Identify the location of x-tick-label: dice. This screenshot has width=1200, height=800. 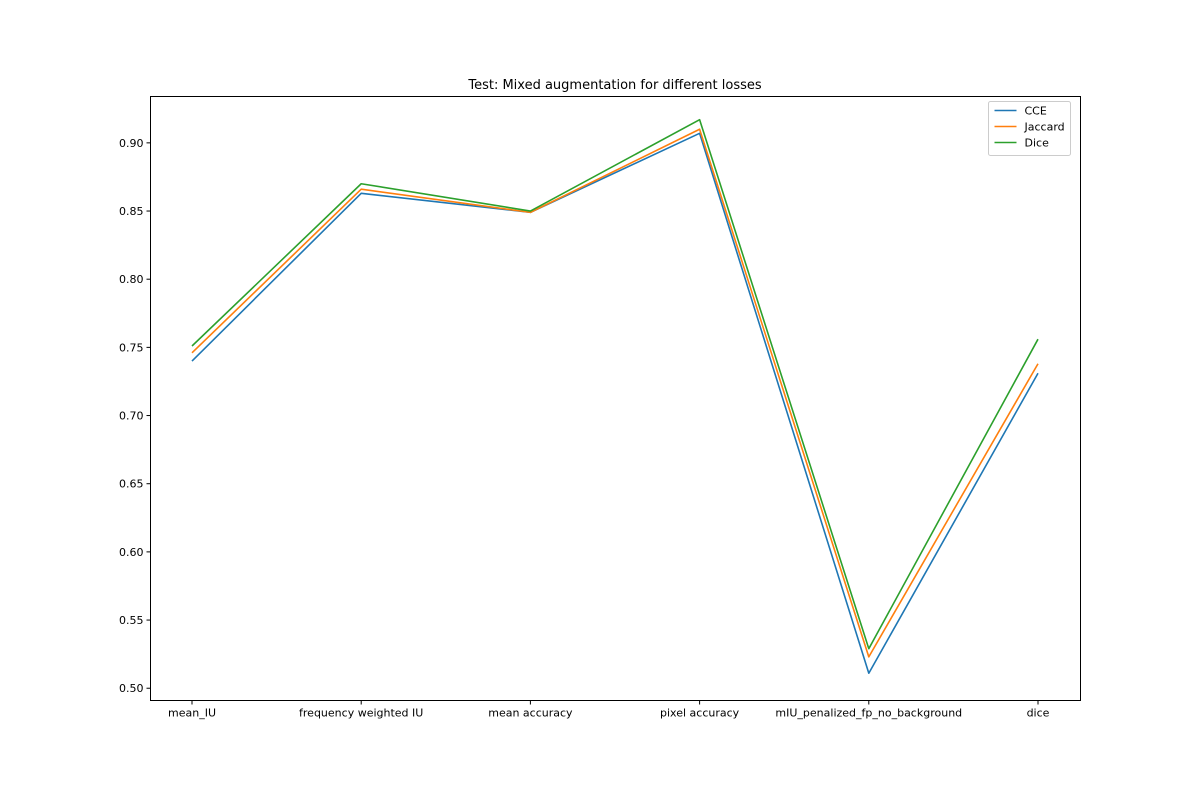
(1038, 713).